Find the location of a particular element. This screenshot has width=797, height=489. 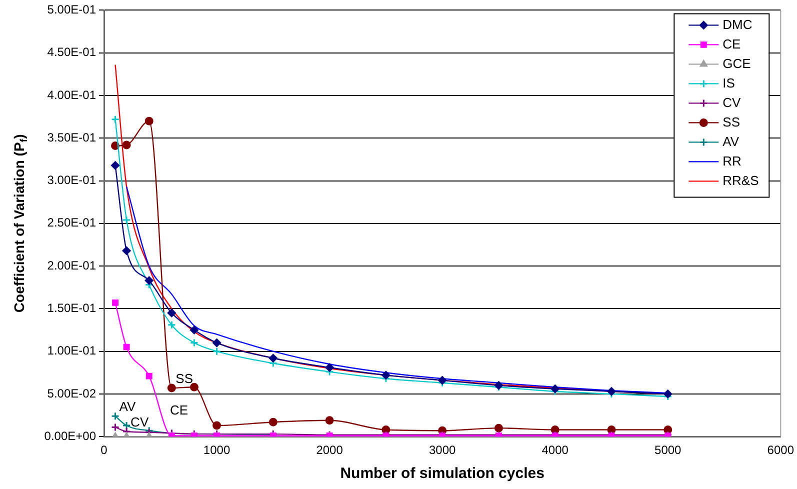

x-axis-title: Number of simulation cycles is located at coordinates (442, 473).